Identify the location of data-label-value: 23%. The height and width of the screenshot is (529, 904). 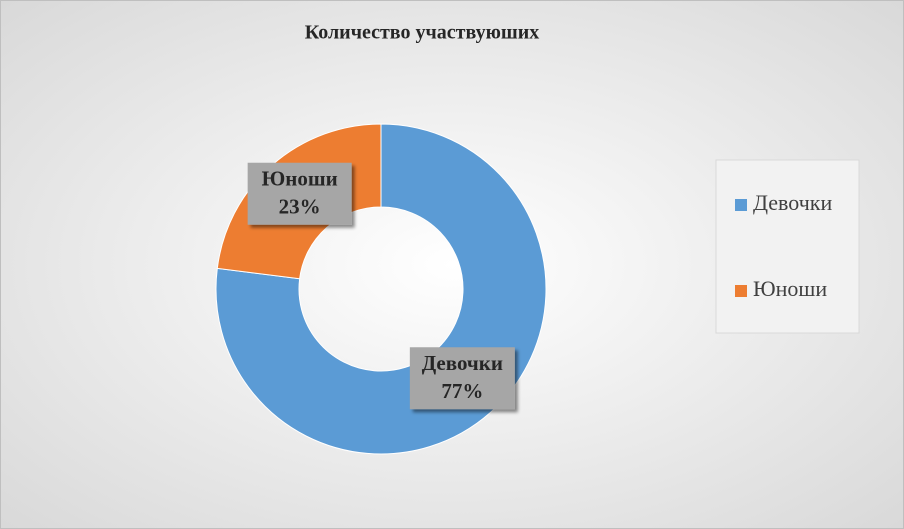
(300, 207).